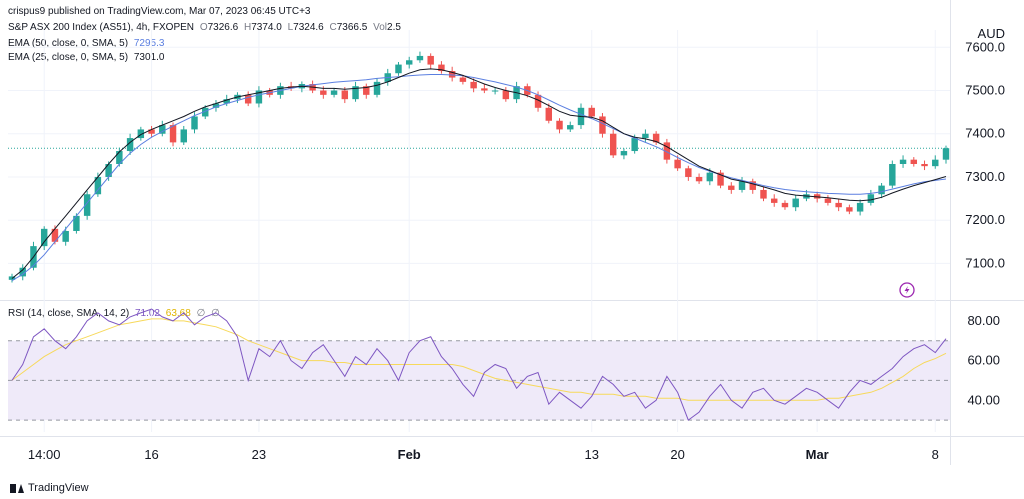 Image resolution: width=1024 pixels, height=499 pixels. What do you see at coordinates (817, 454) in the screenshot?
I see `time-tick-label: Mar` at bounding box center [817, 454].